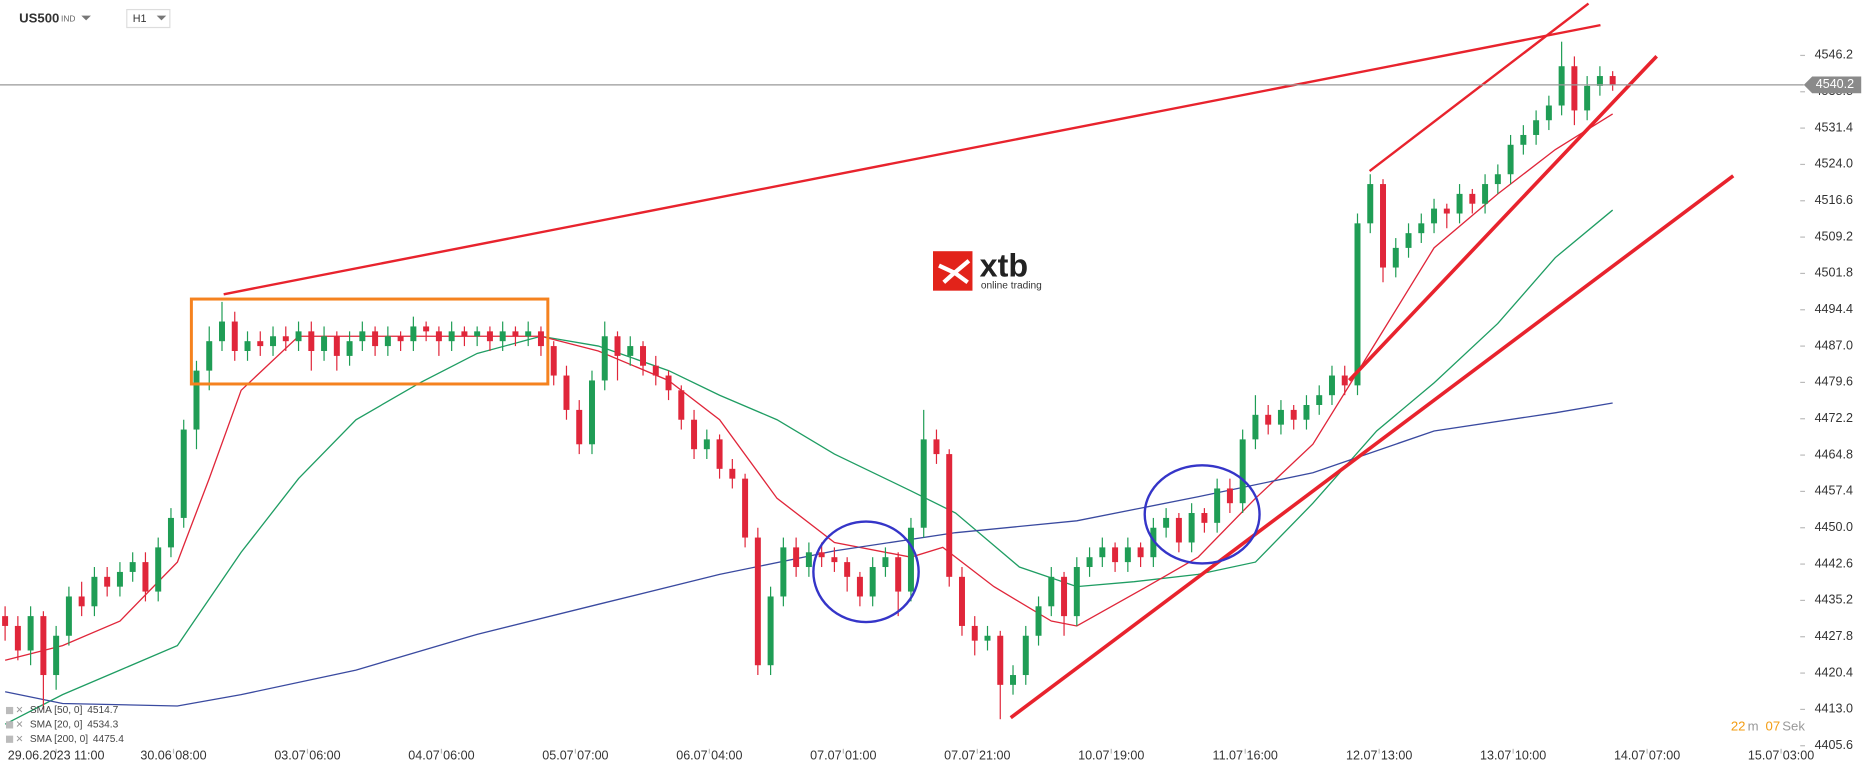 The width and height of the screenshot is (1866, 767). What do you see at coordinates (1834, 491) in the screenshot?
I see `y-tick-label: 4457.4` at bounding box center [1834, 491].